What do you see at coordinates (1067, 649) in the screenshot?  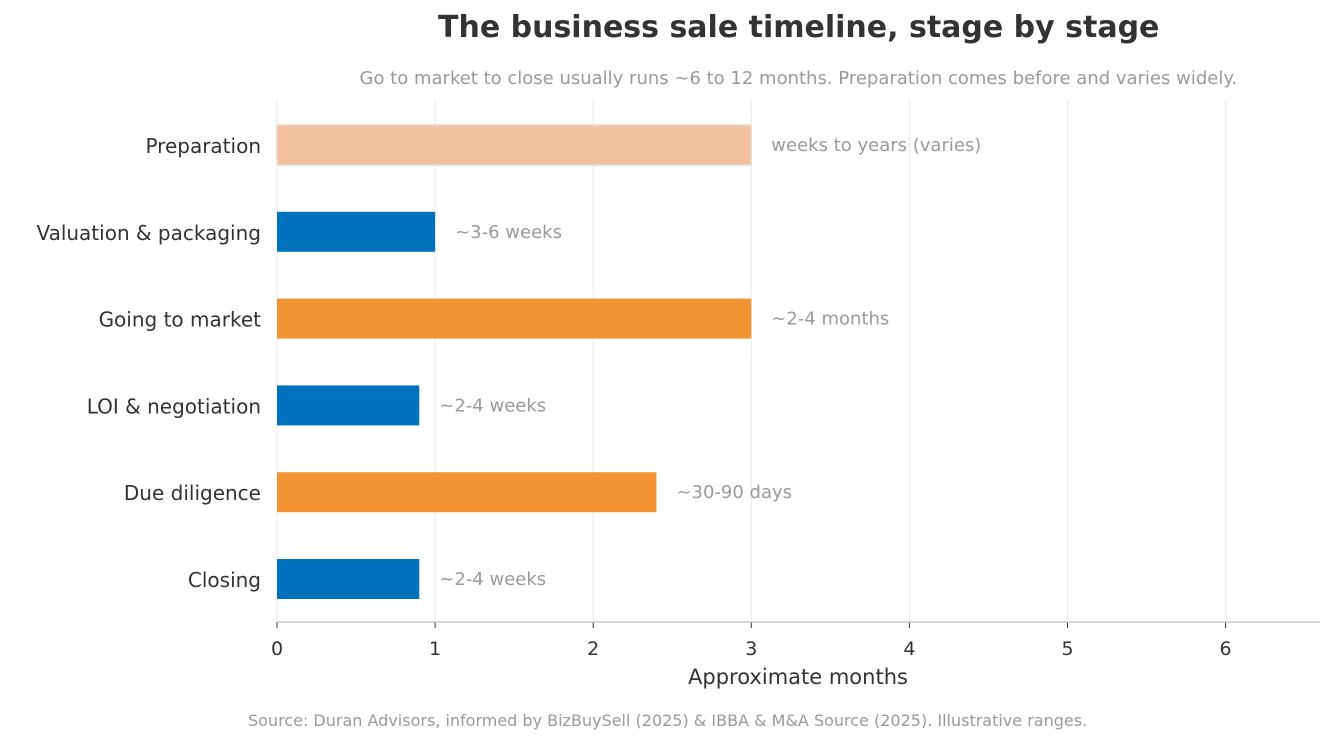 I see `x-tick-label: 5` at bounding box center [1067, 649].